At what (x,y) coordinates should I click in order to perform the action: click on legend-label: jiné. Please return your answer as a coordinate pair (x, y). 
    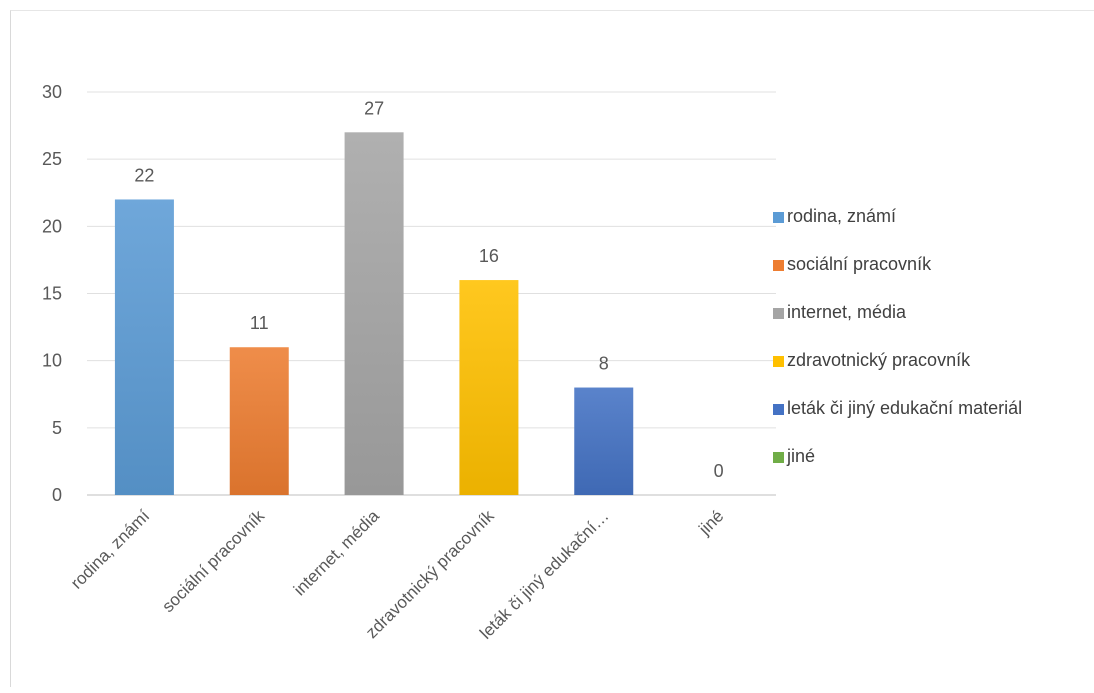
    Looking at the image, I should click on (800, 456).